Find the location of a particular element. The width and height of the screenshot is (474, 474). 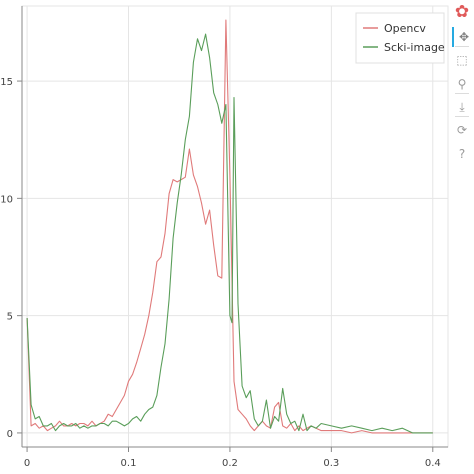

x-tick-label: 0.4 is located at coordinates (433, 463).